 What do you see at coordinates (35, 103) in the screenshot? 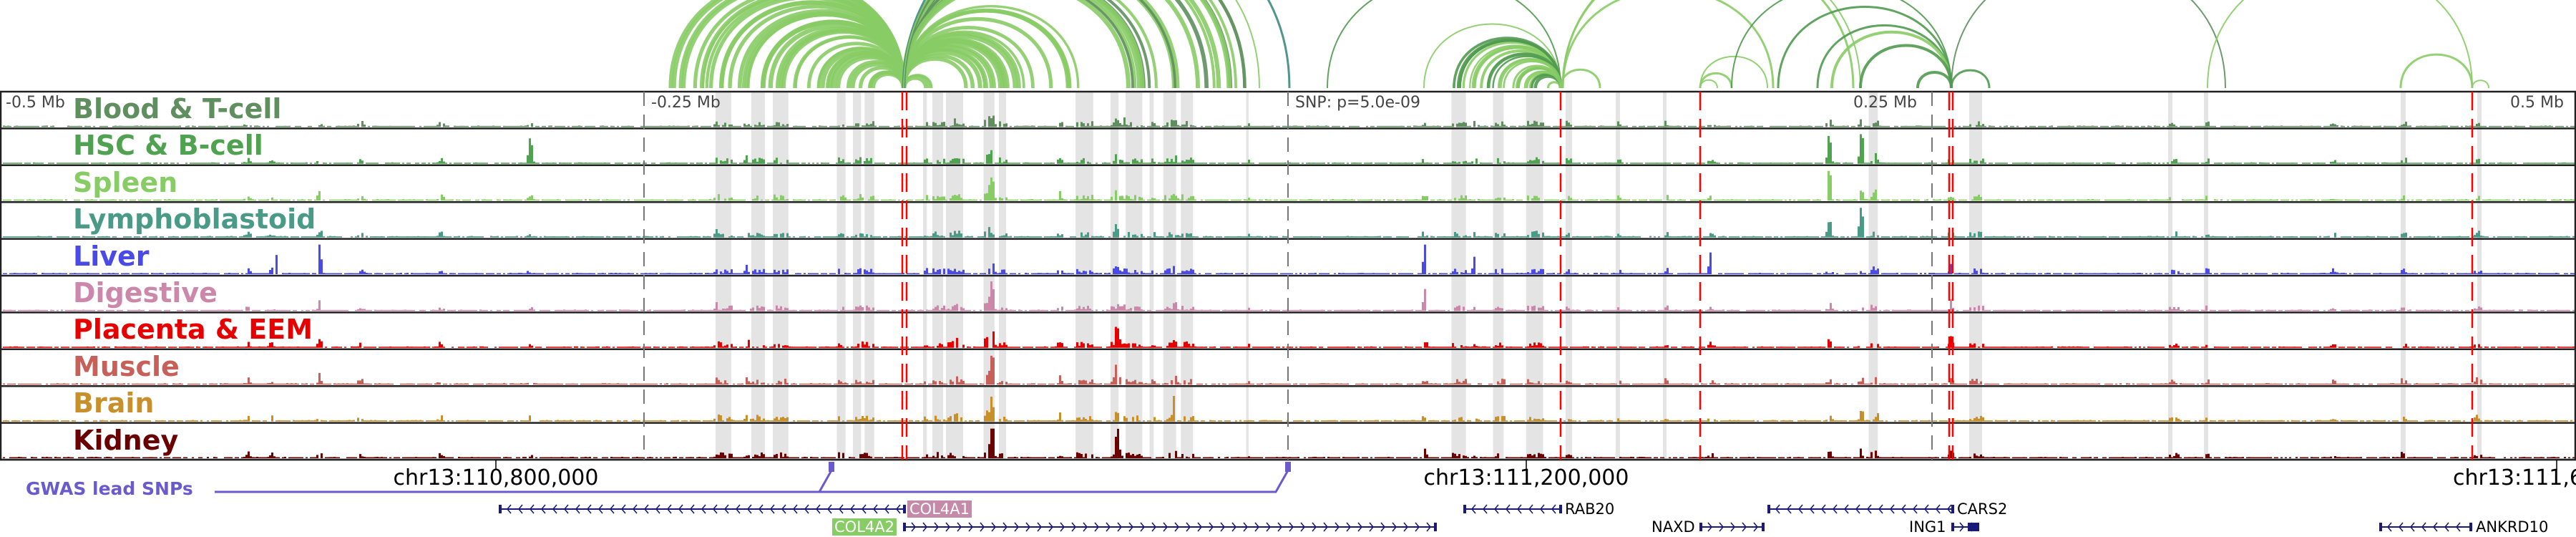
I see `axis-label-minus-0.5mb: -0.5 Mb` at bounding box center [35, 103].